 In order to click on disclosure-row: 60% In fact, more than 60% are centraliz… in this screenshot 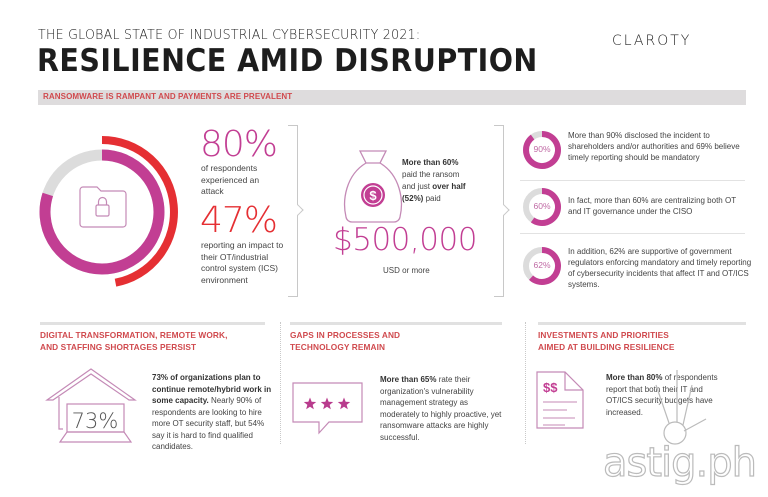, I will do `click(632, 207)`.